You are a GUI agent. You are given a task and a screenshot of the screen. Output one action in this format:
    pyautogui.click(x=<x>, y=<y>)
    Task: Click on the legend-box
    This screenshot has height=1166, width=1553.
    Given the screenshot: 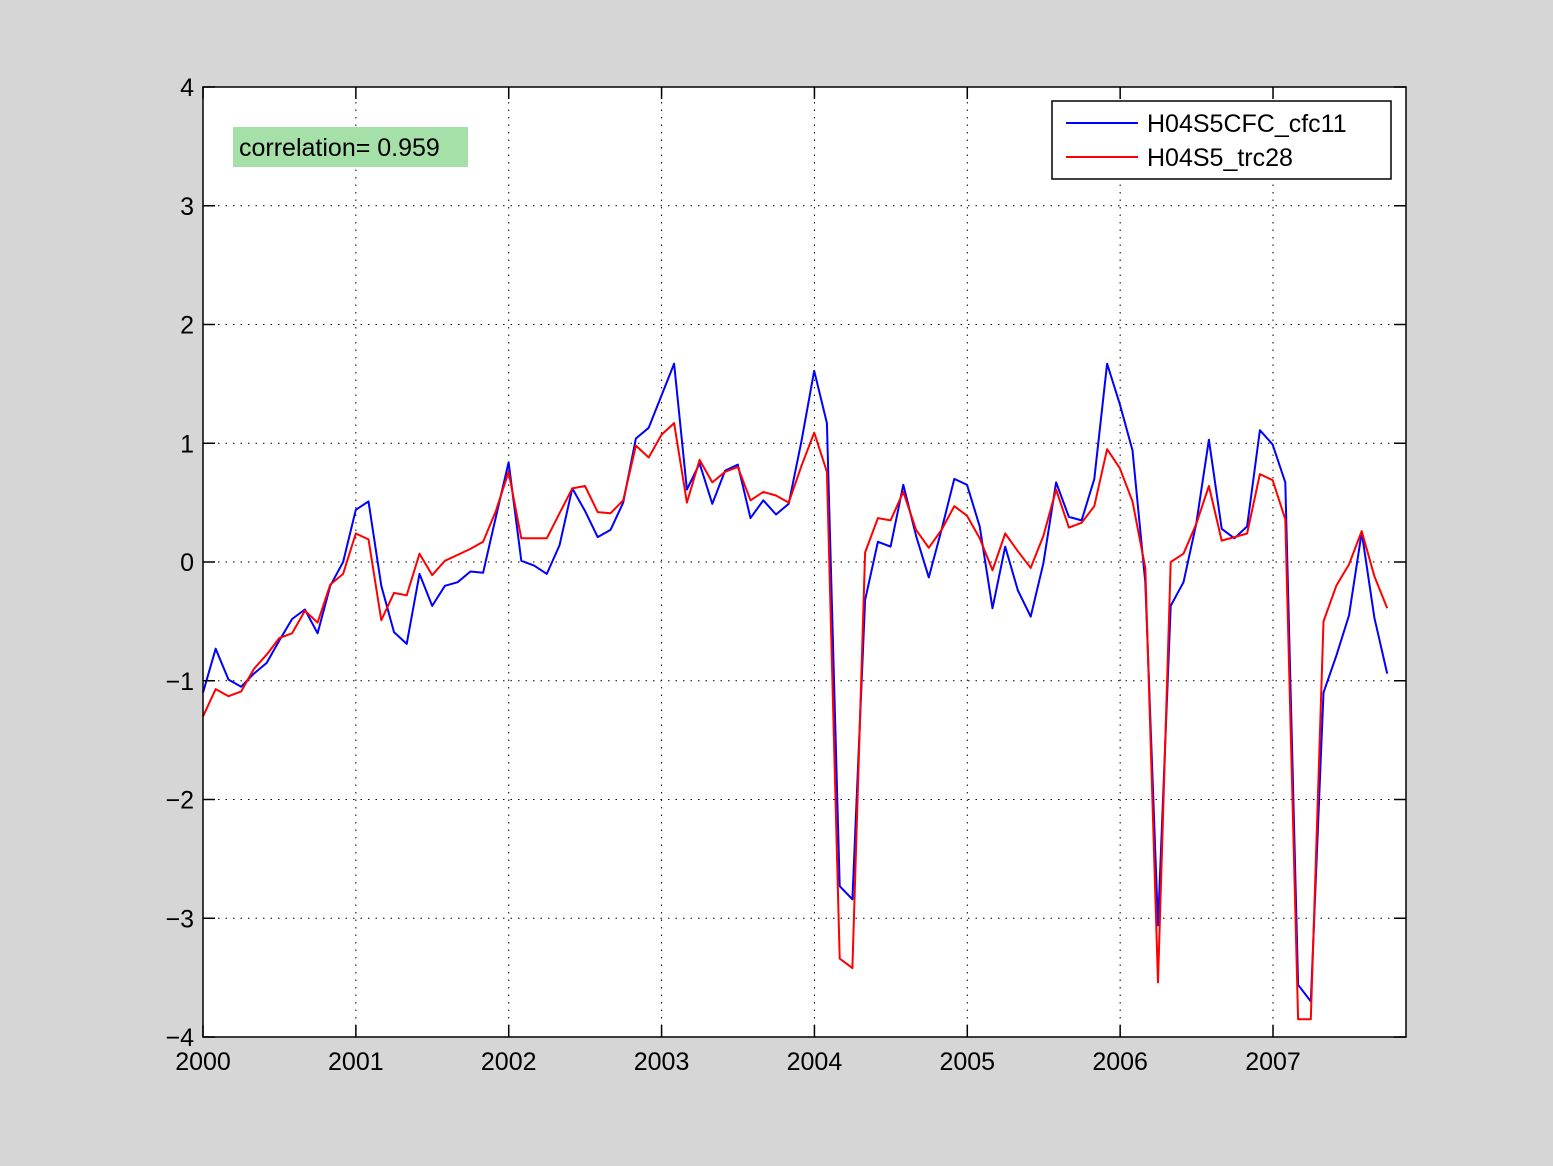 What is the action you would take?
    pyautogui.click(x=1221, y=140)
    